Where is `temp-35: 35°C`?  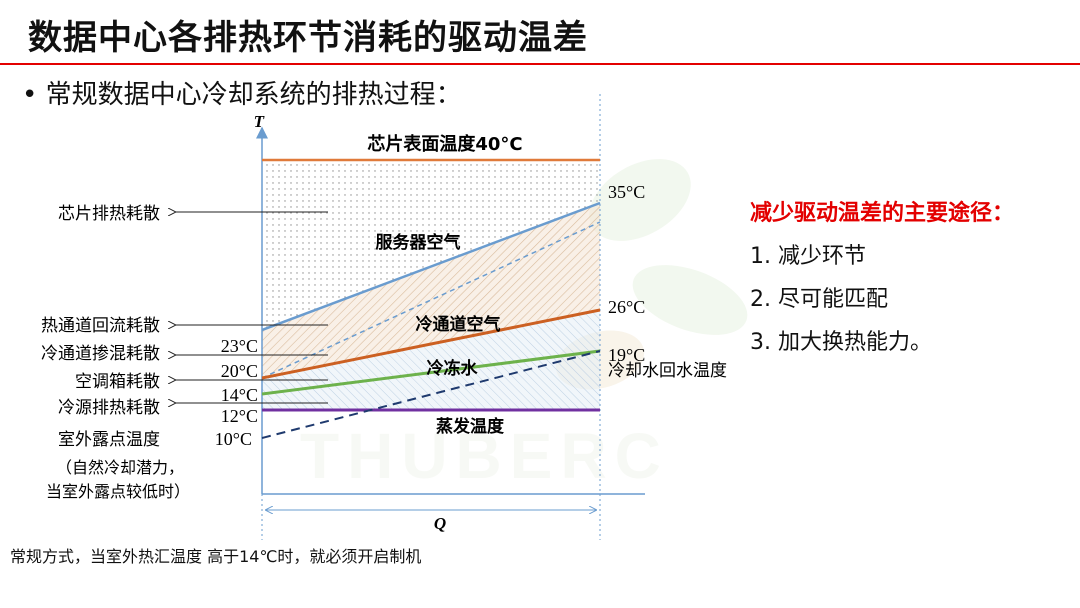 temp-35: 35°C is located at coordinates (626, 192).